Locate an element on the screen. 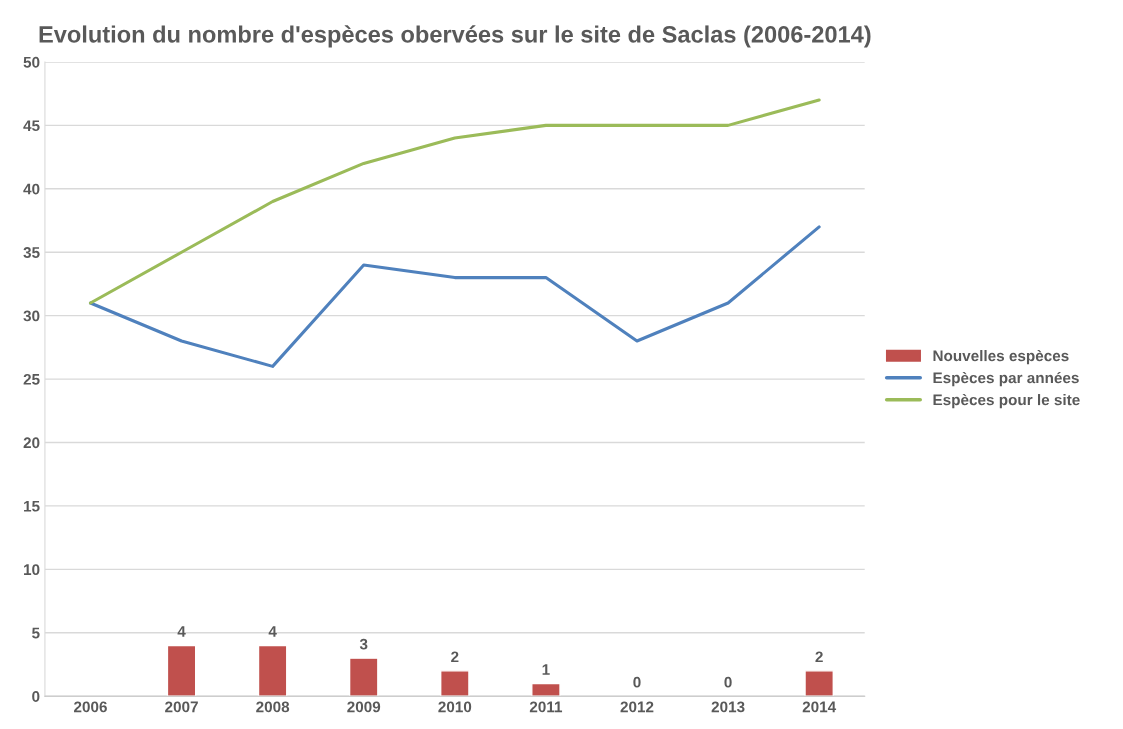 Image resolution: width=1123 pixels, height=729 pixels. legend-label: Nouvelles espèces is located at coordinates (1001, 357).